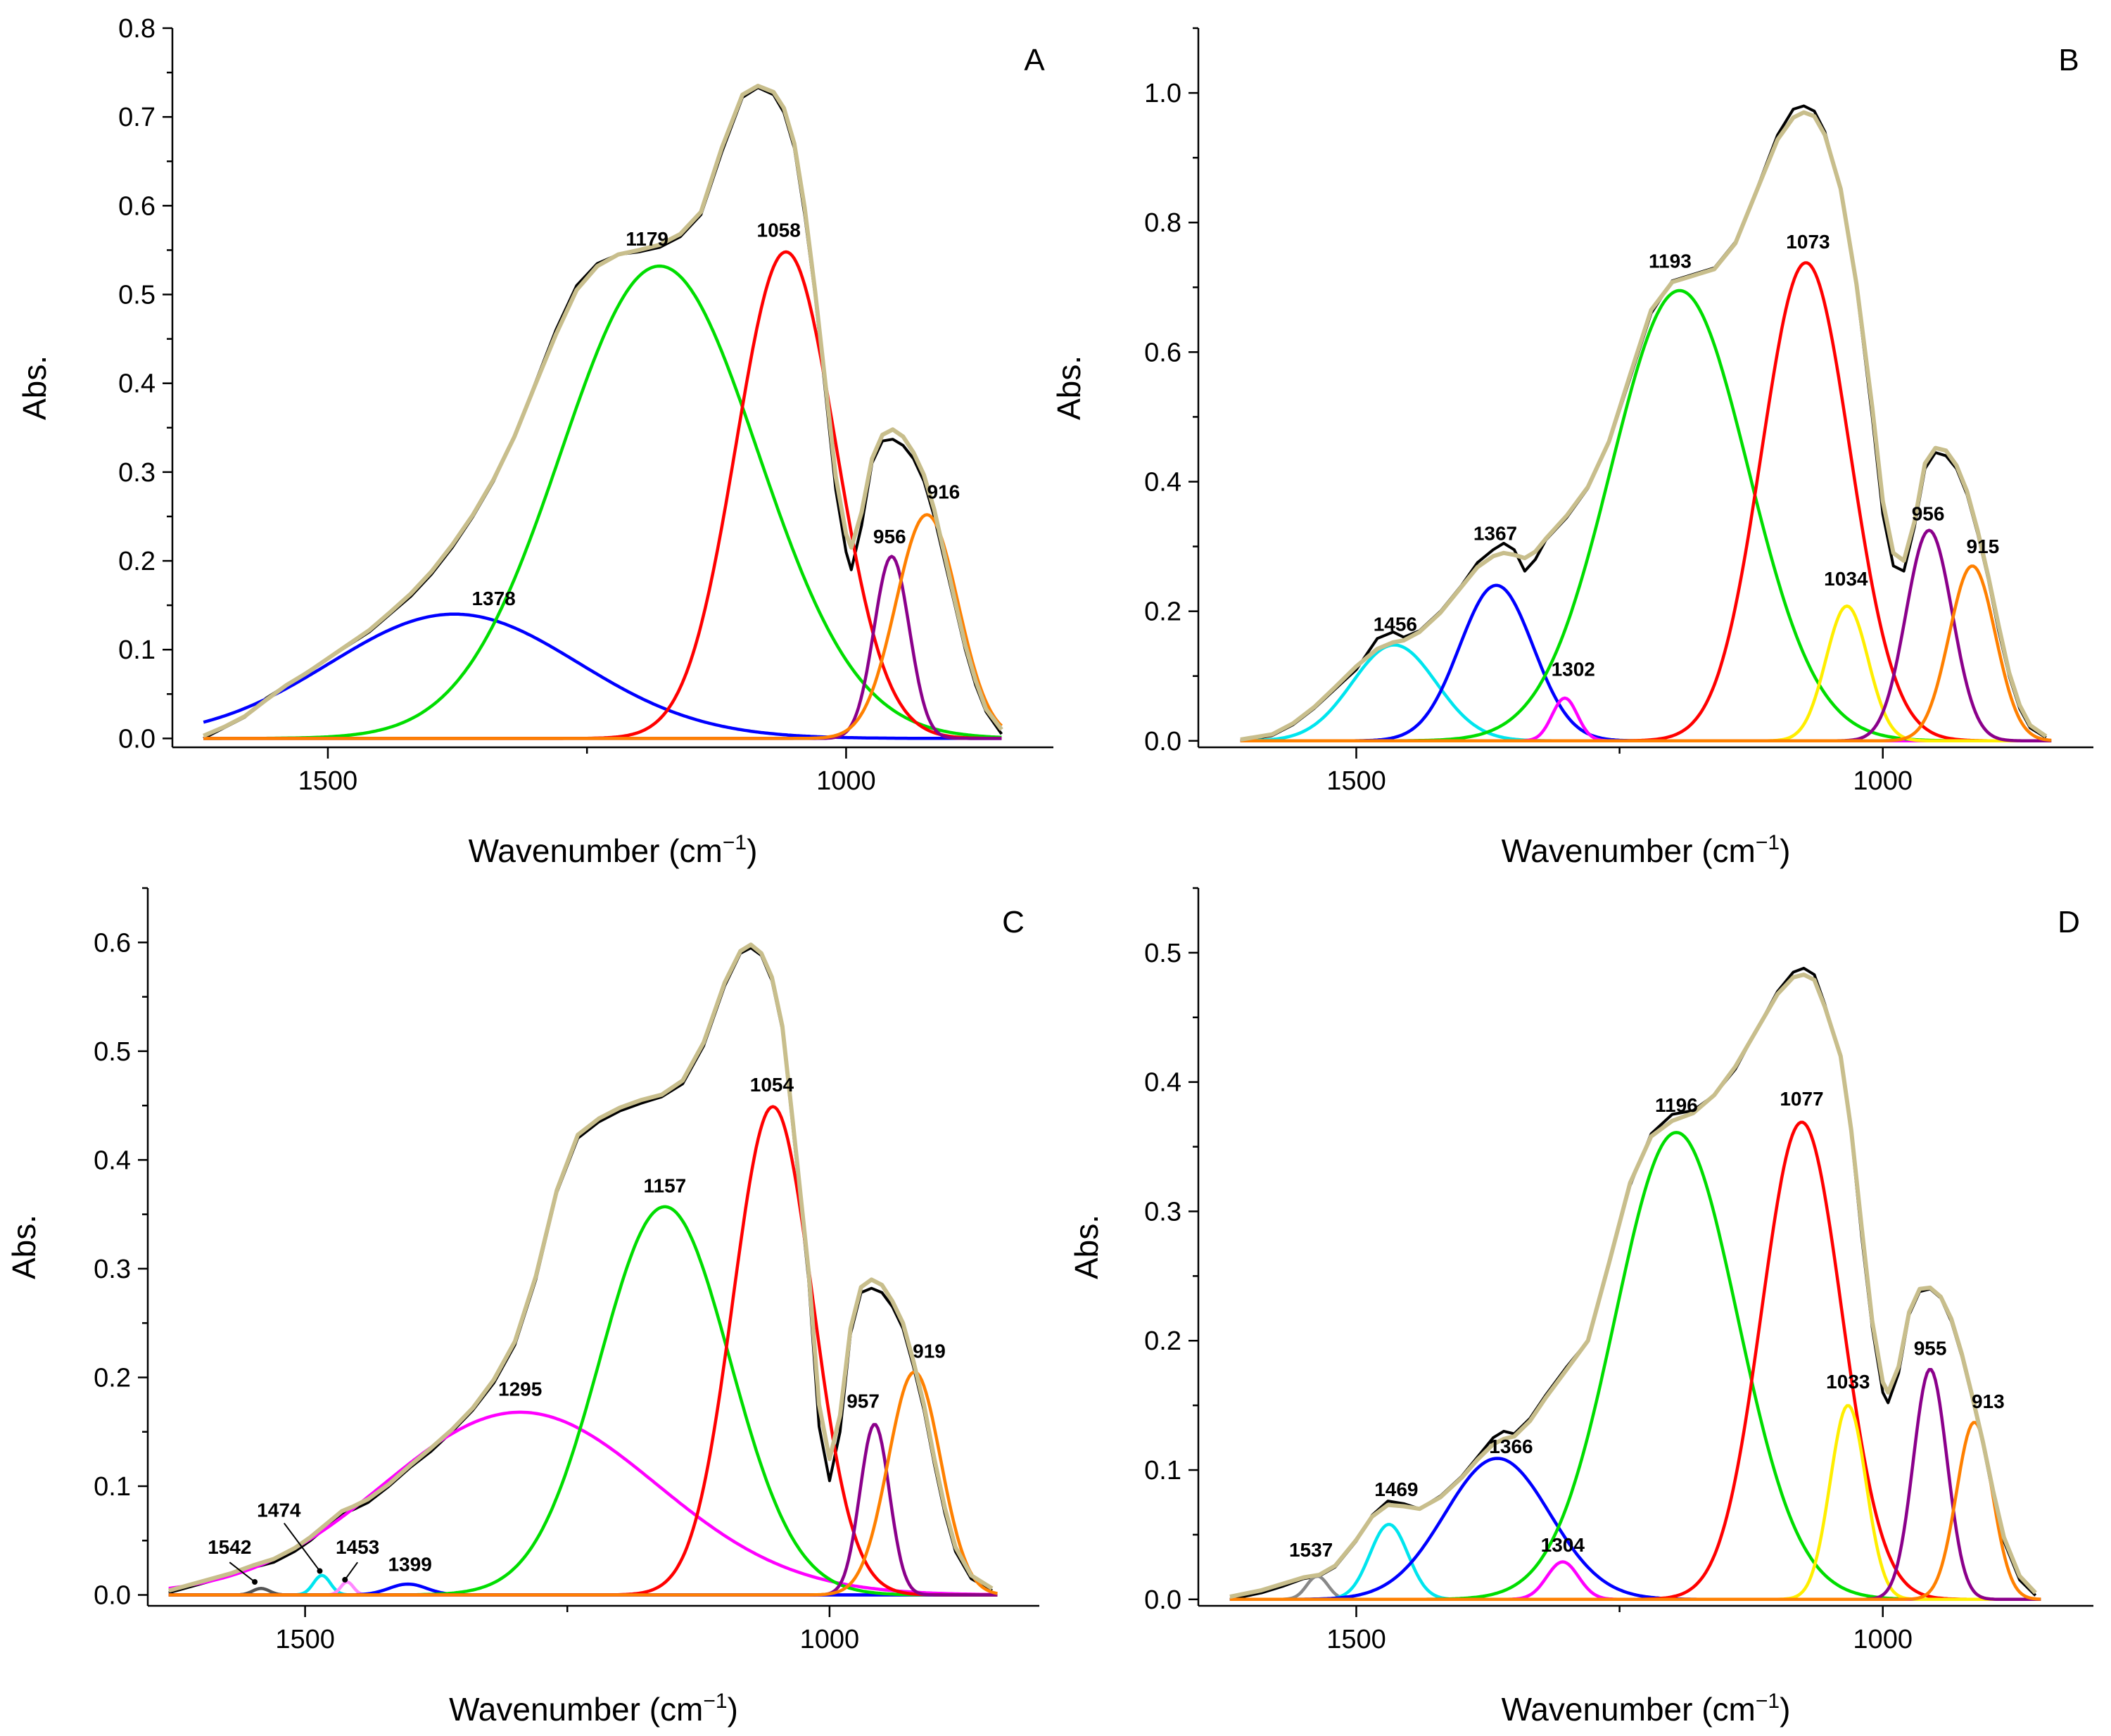  Describe the element at coordinates (520, 1389) in the screenshot. I see `peak-label-1295: 1295` at that location.